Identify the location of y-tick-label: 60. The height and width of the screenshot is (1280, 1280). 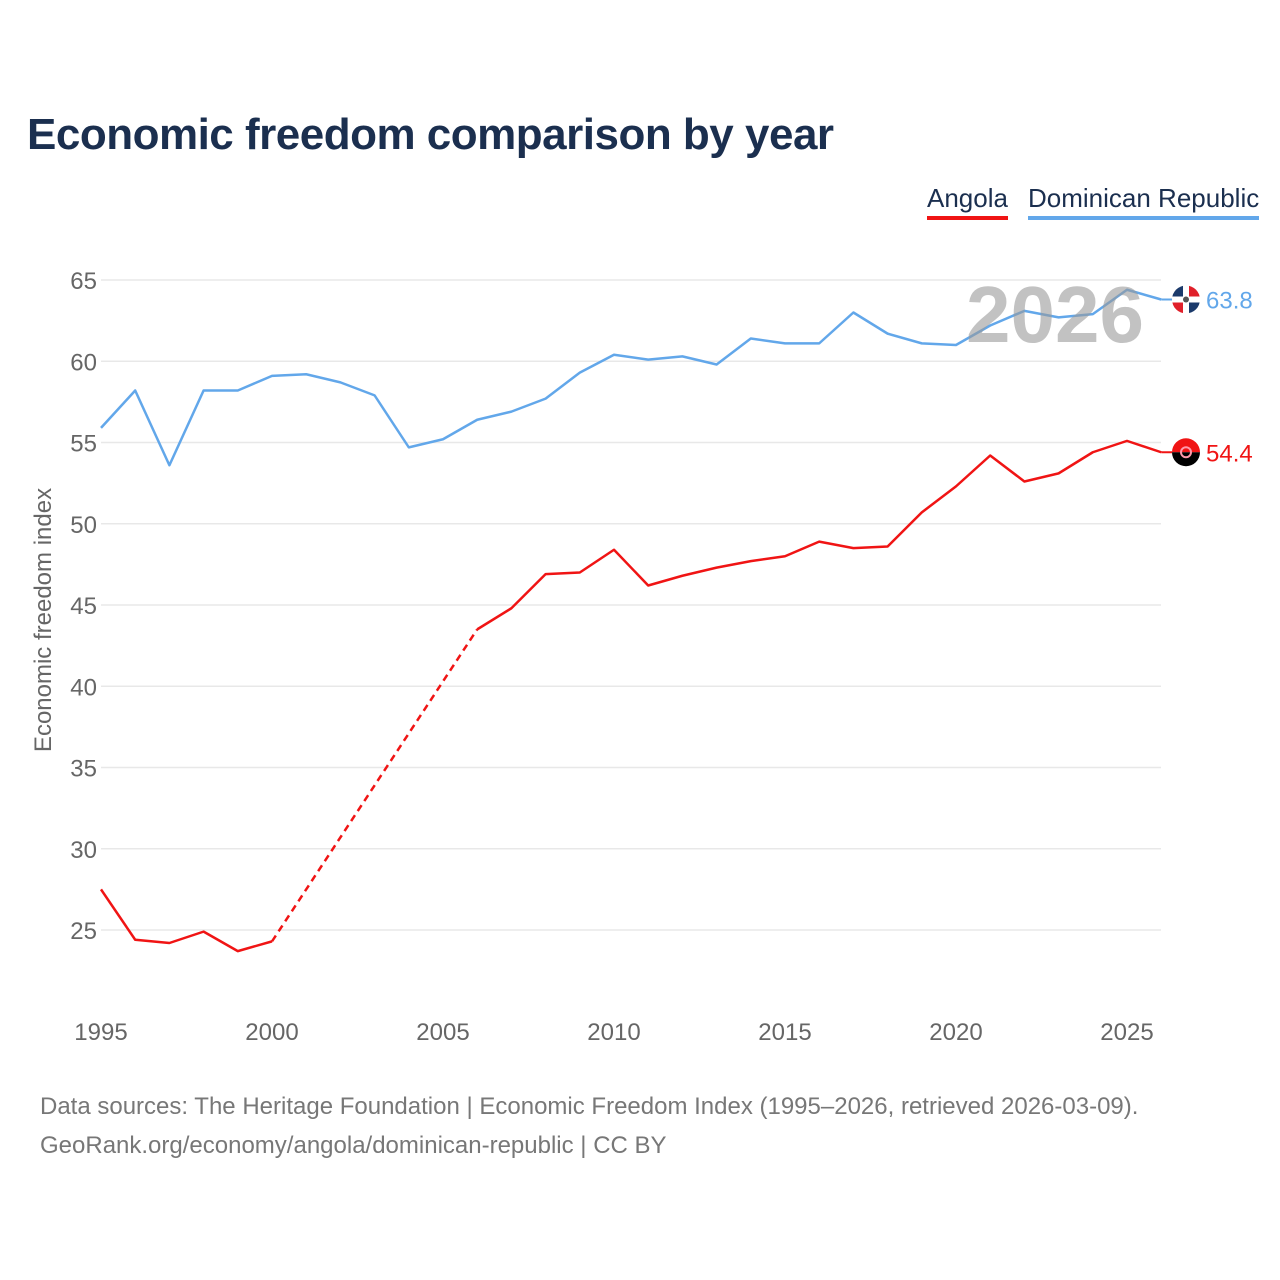
(83, 362).